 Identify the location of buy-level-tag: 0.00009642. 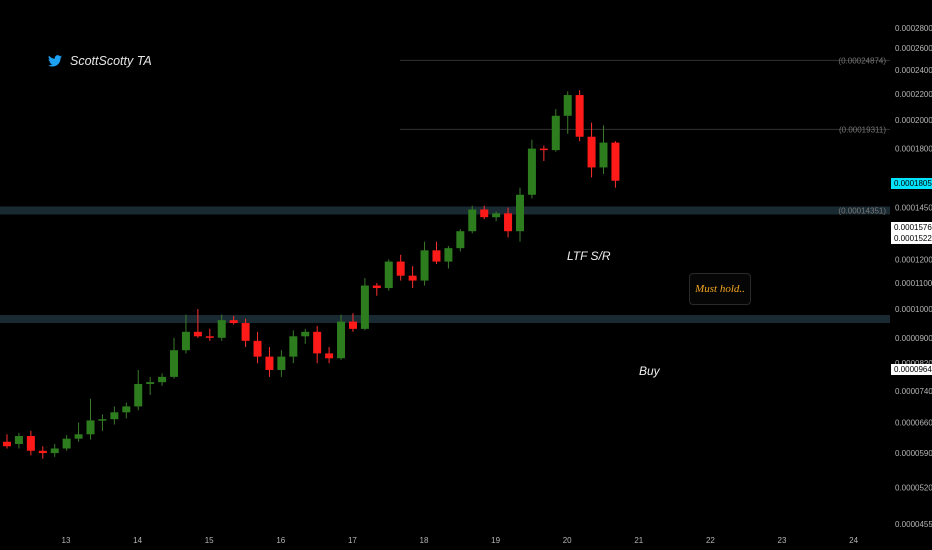
(911, 369).